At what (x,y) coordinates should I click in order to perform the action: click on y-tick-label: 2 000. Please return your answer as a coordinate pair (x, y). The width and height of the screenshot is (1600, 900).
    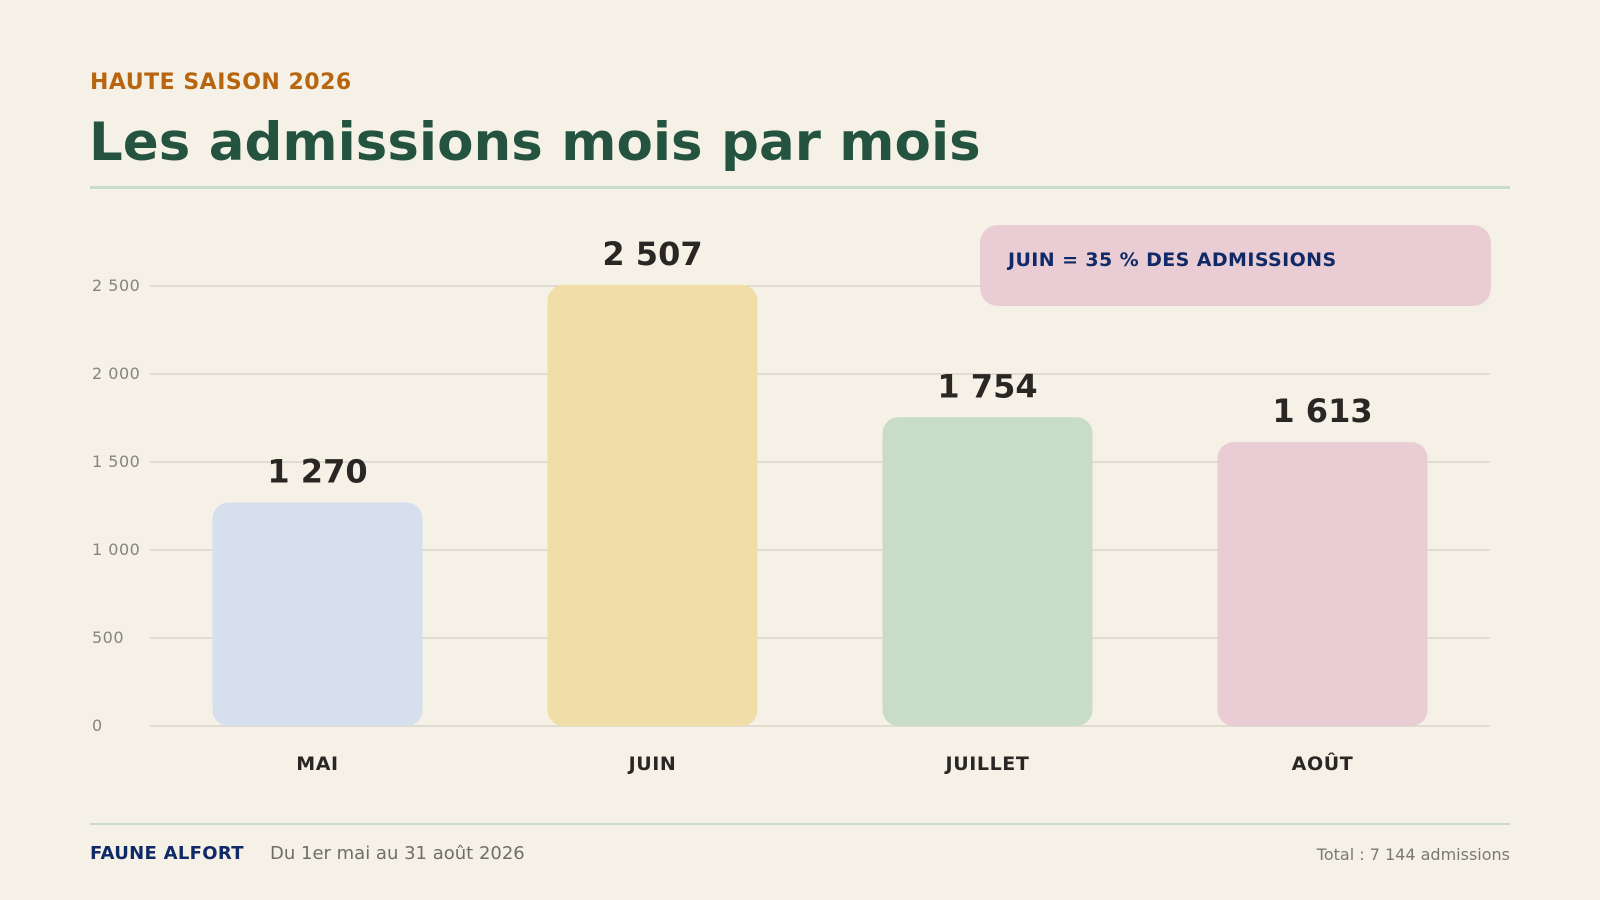
    Looking at the image, I should click on (116, 373).